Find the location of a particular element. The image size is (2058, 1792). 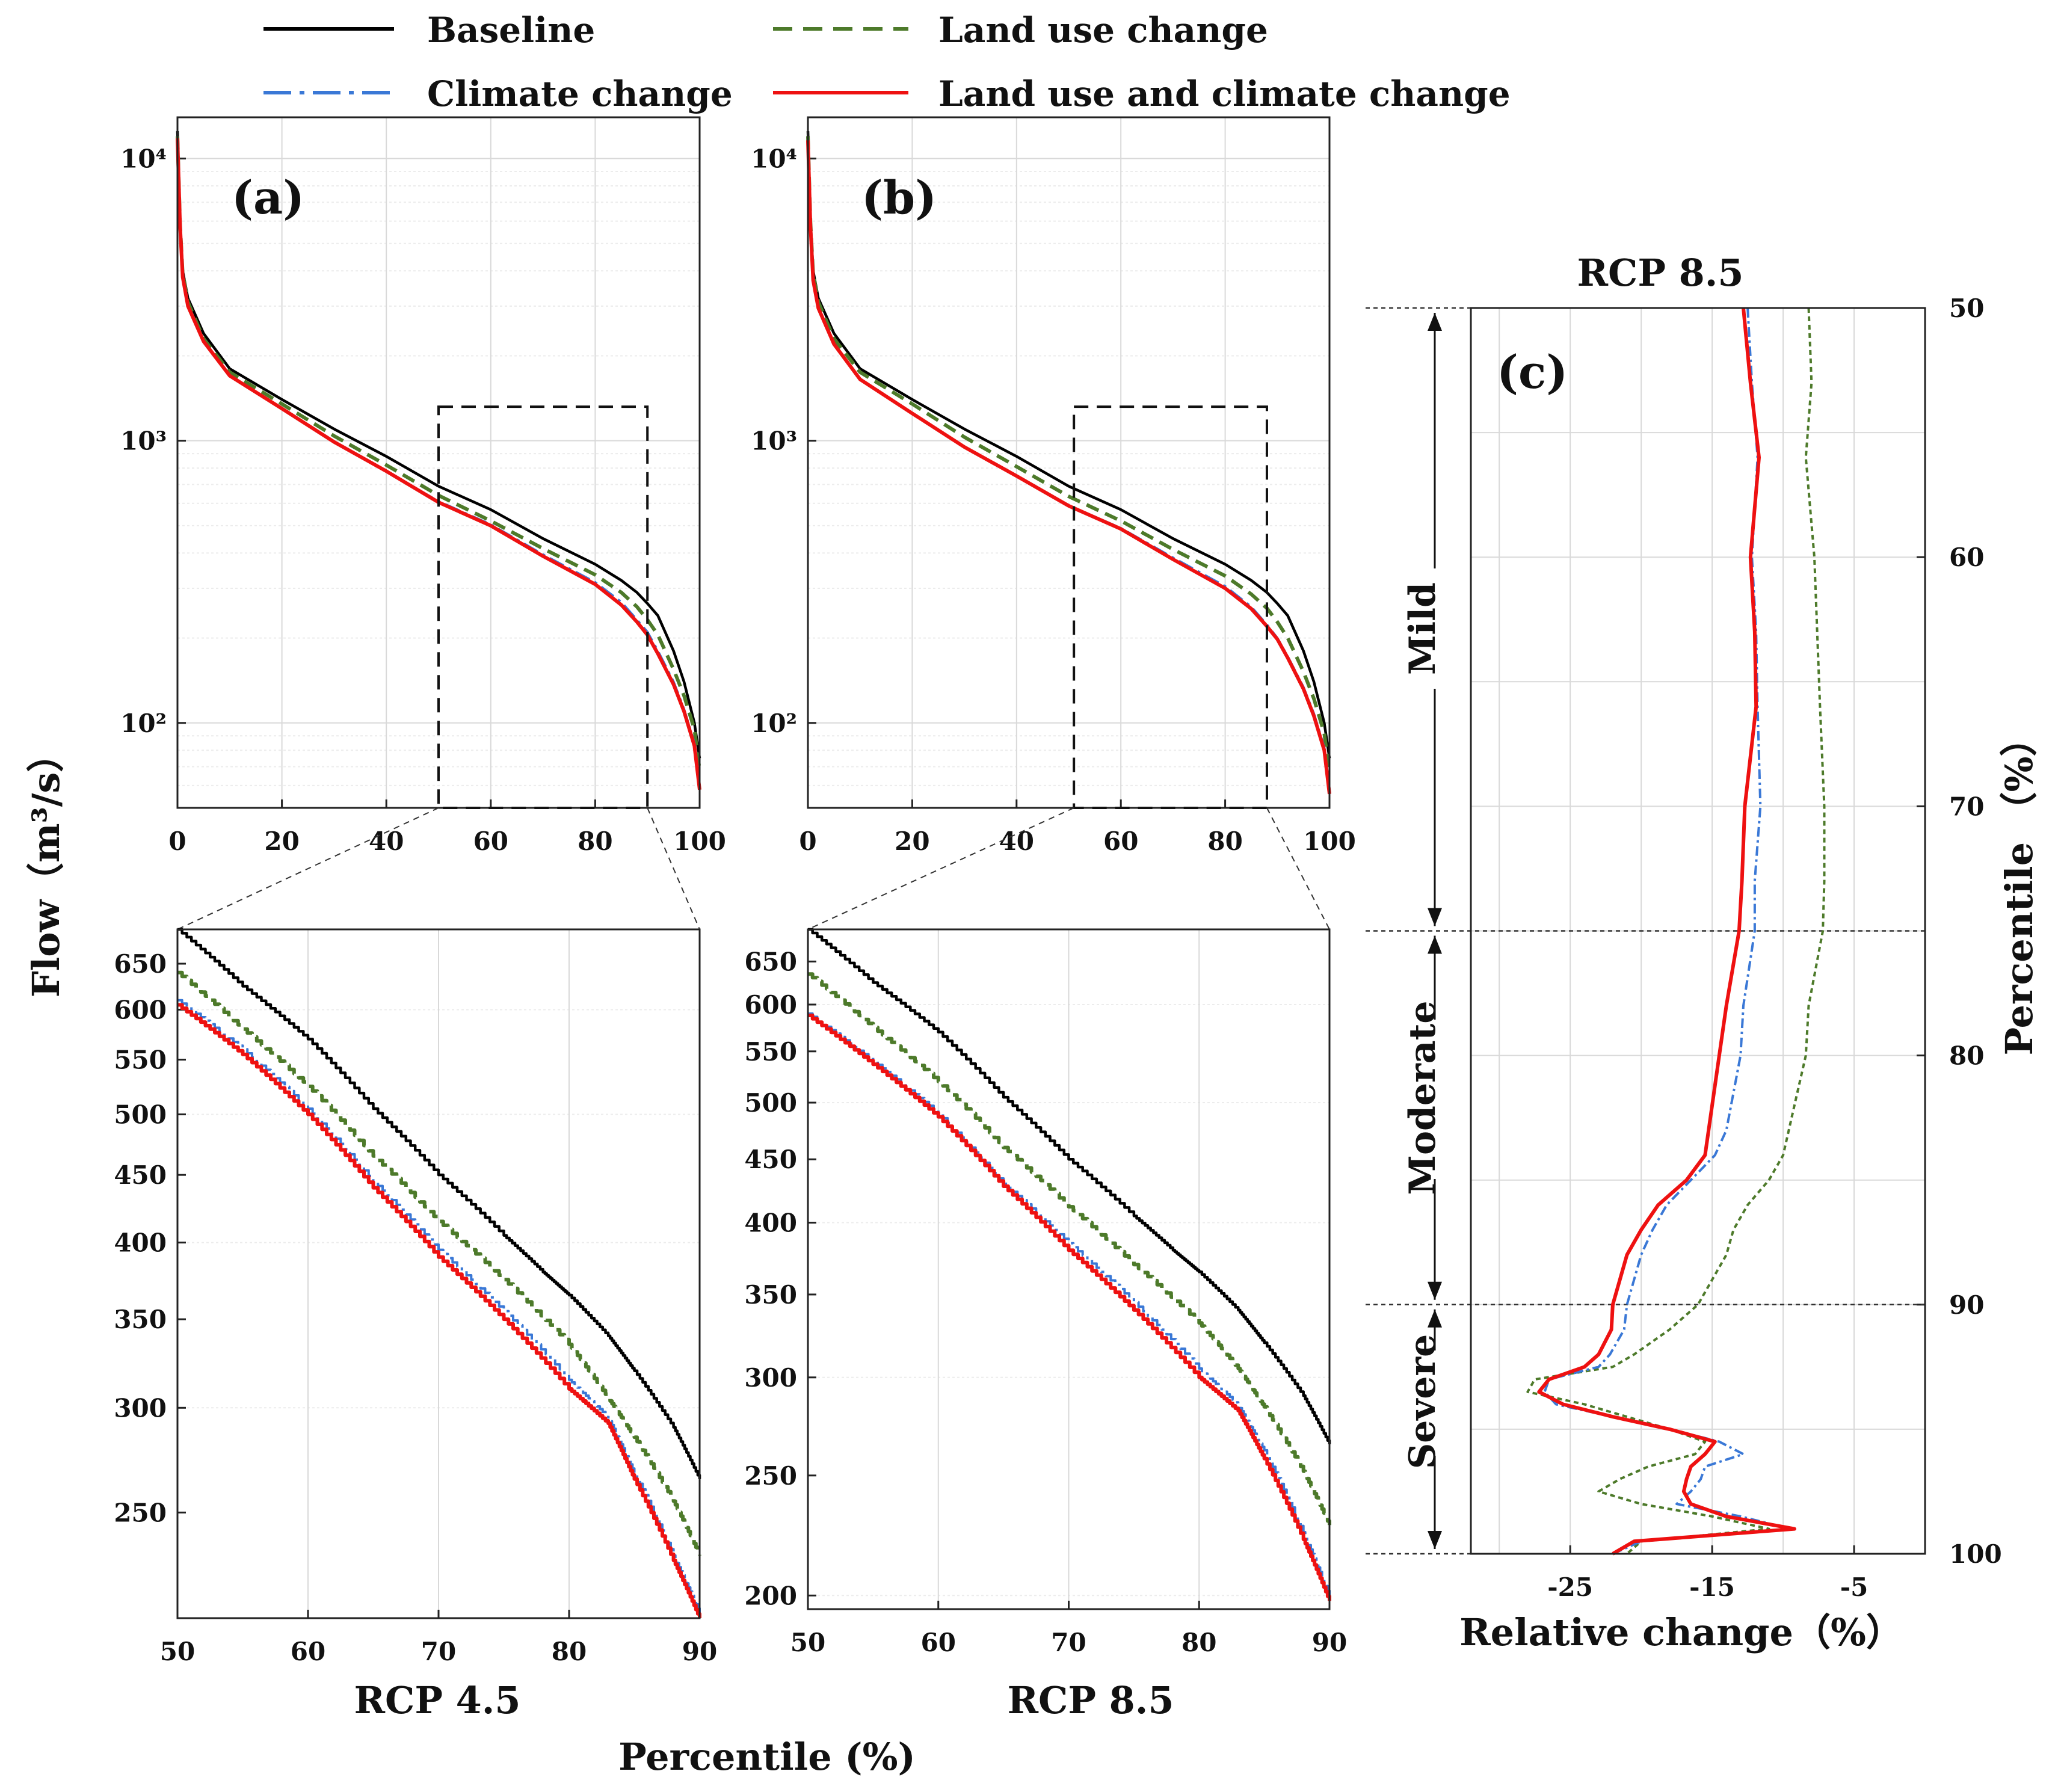

panel-b-zoom: 50 60 70 80 90 200 250 300 350 400 450 500 550 600 650 is located at coordinates (1045, 1292).